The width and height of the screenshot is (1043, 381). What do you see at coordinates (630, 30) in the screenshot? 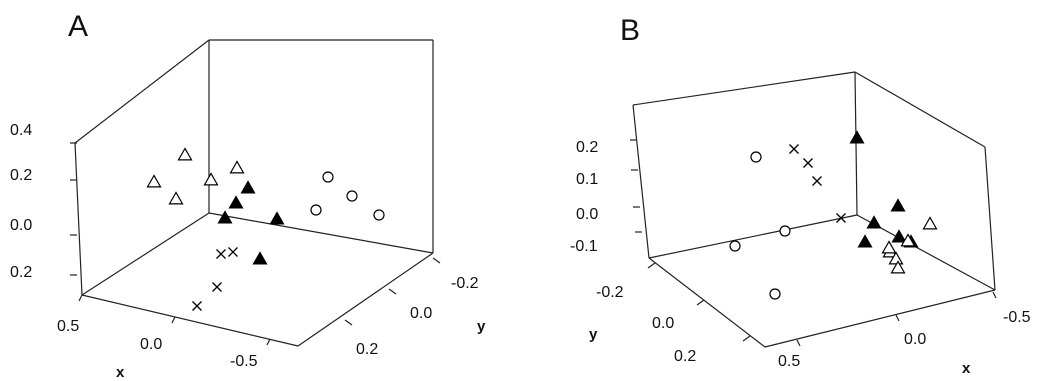
I see `panel-b-label: B` at bounding box center [630, 30].